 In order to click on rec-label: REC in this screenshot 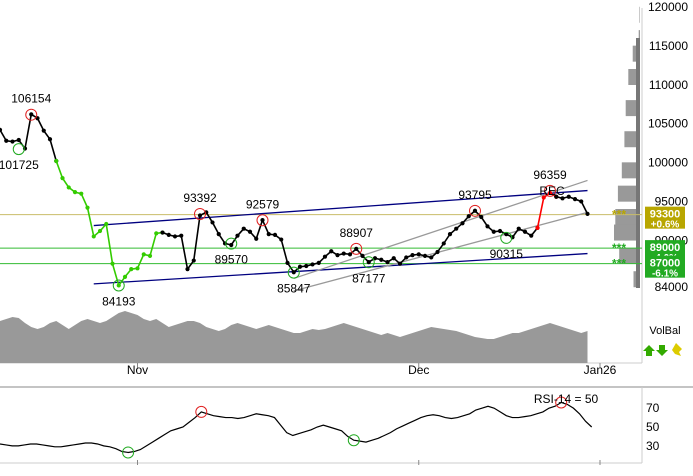, I will do `click(552, 191)`.